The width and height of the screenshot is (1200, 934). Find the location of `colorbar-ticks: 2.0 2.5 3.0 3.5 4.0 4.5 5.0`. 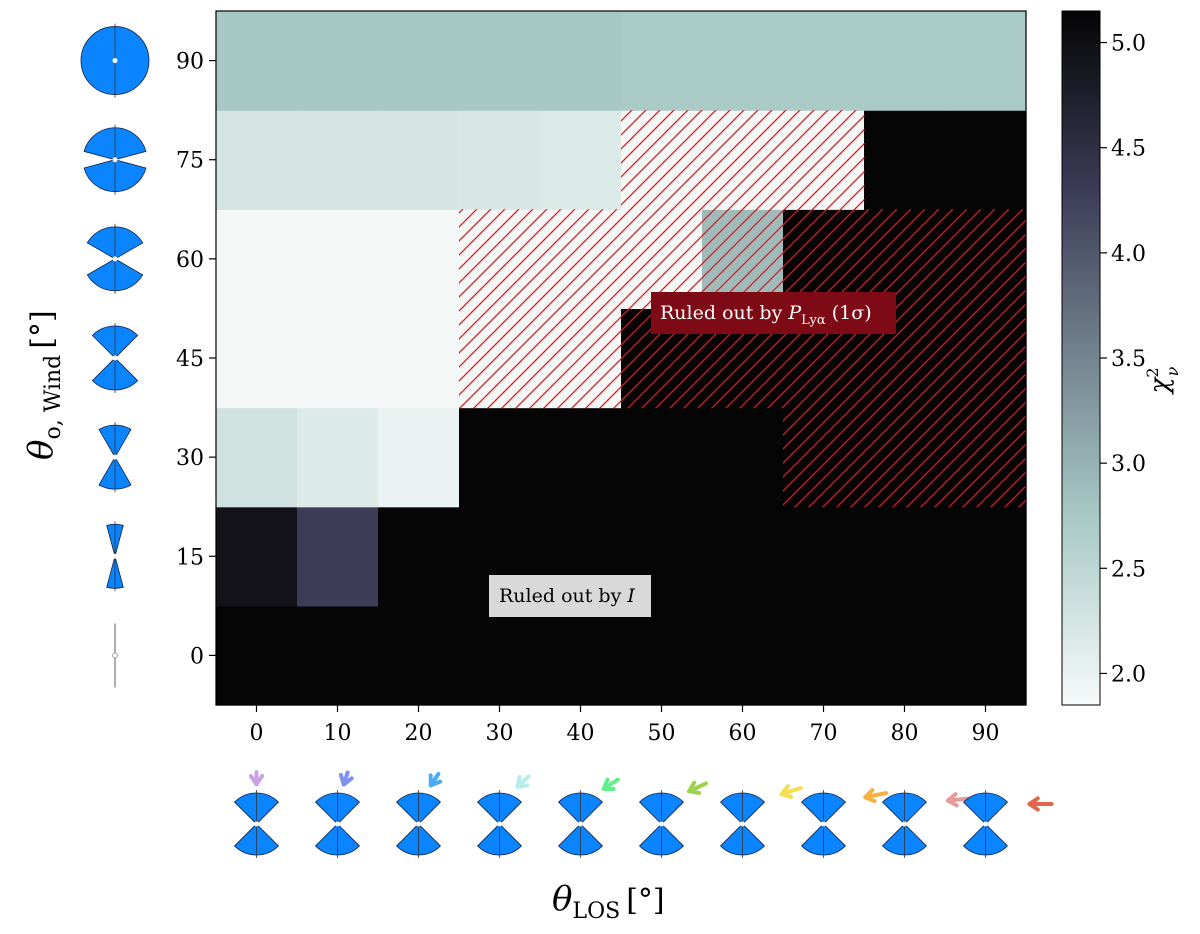

colorbar-ticks: 2.0 2.5 3.0 3.5 4.0 4.5 5.0 is located at coordinates (1123, 359).